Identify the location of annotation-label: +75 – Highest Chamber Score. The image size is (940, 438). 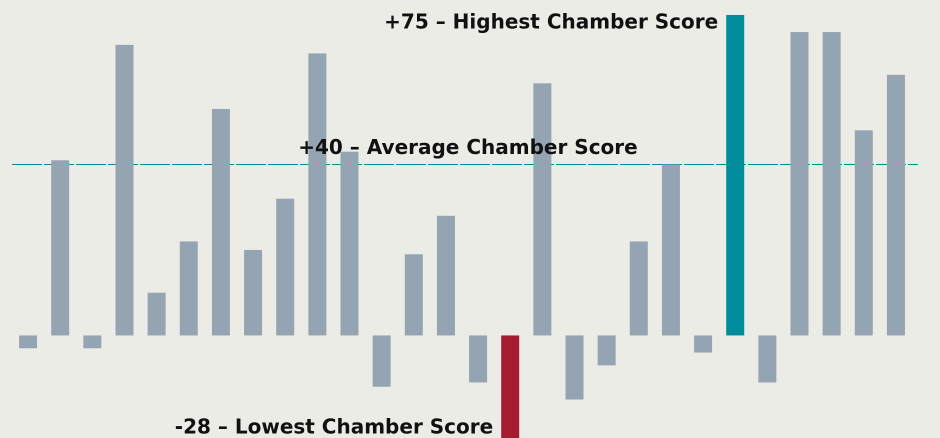
(551, 21).